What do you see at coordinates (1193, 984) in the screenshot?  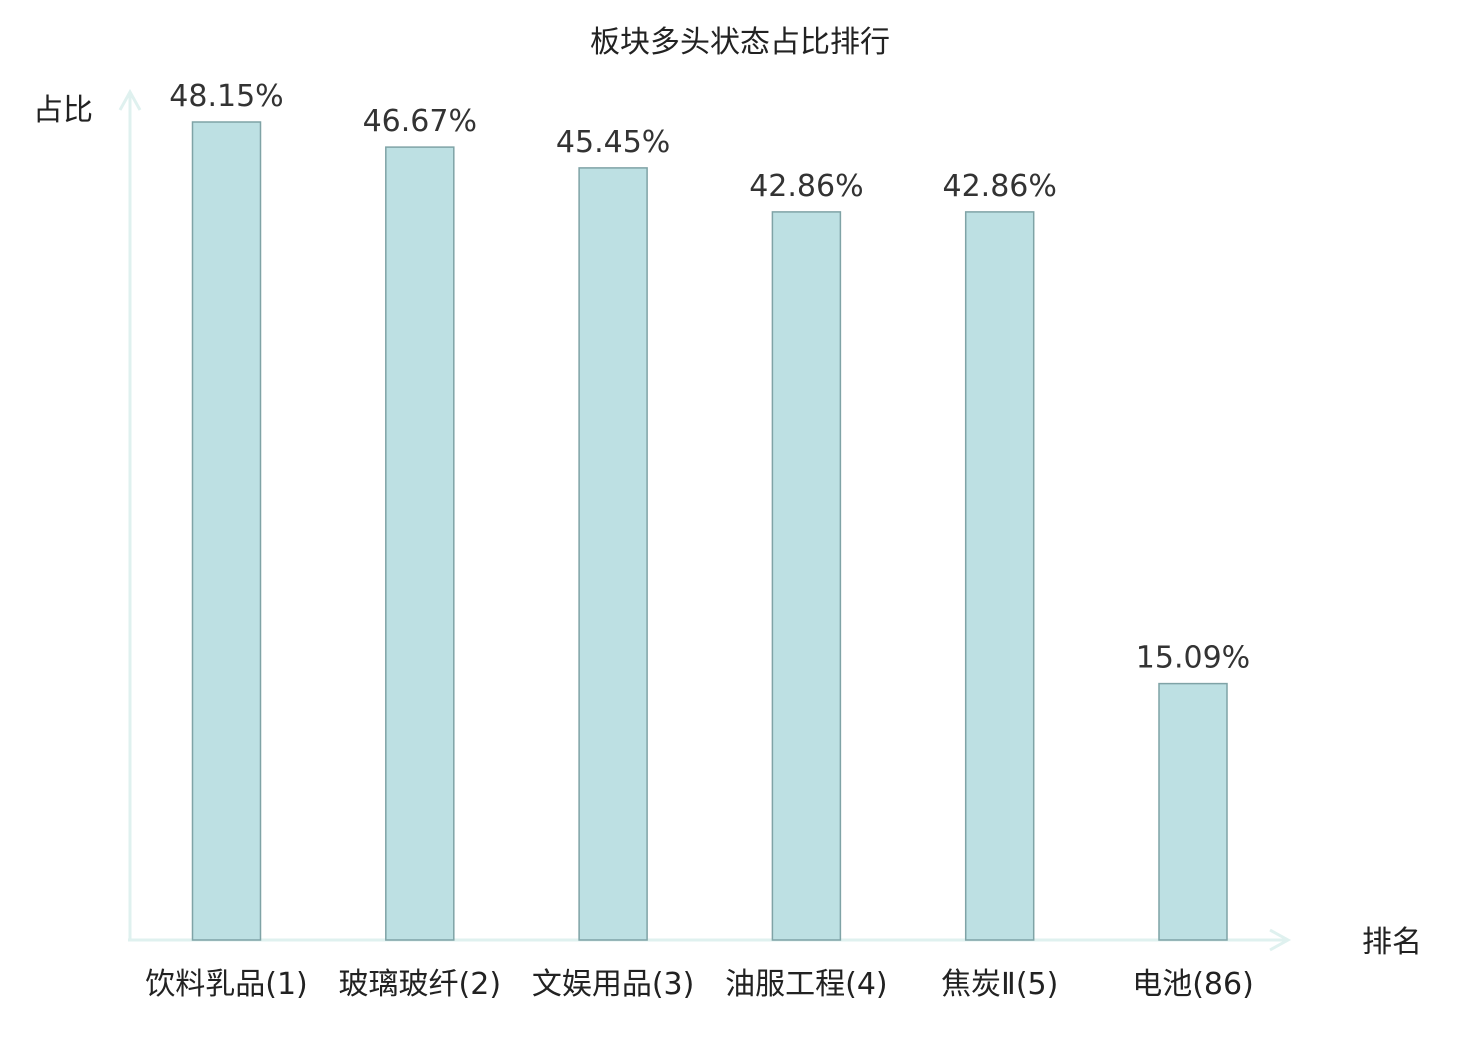 I see `category-label-6: 电池(86)` at bounding box center [1193, 984].